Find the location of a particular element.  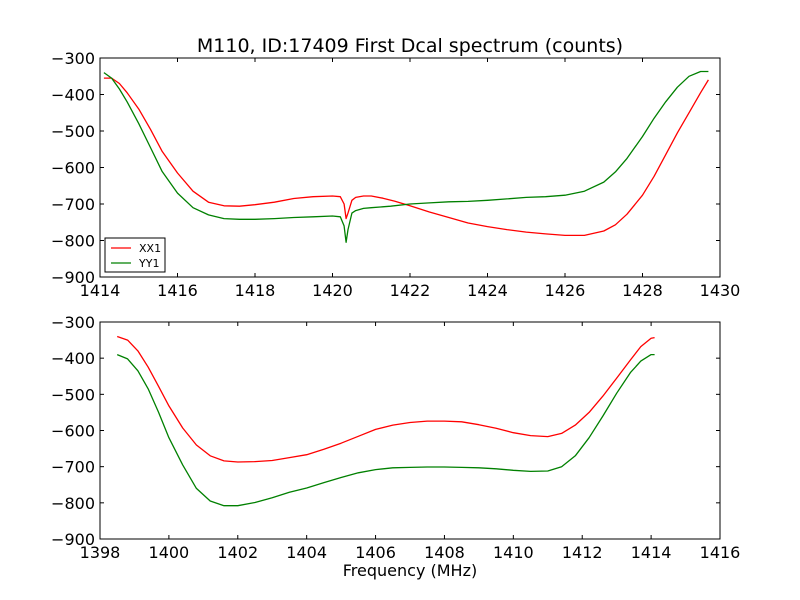

x-tick-label: 1404 is located at coordinates (306, 552).